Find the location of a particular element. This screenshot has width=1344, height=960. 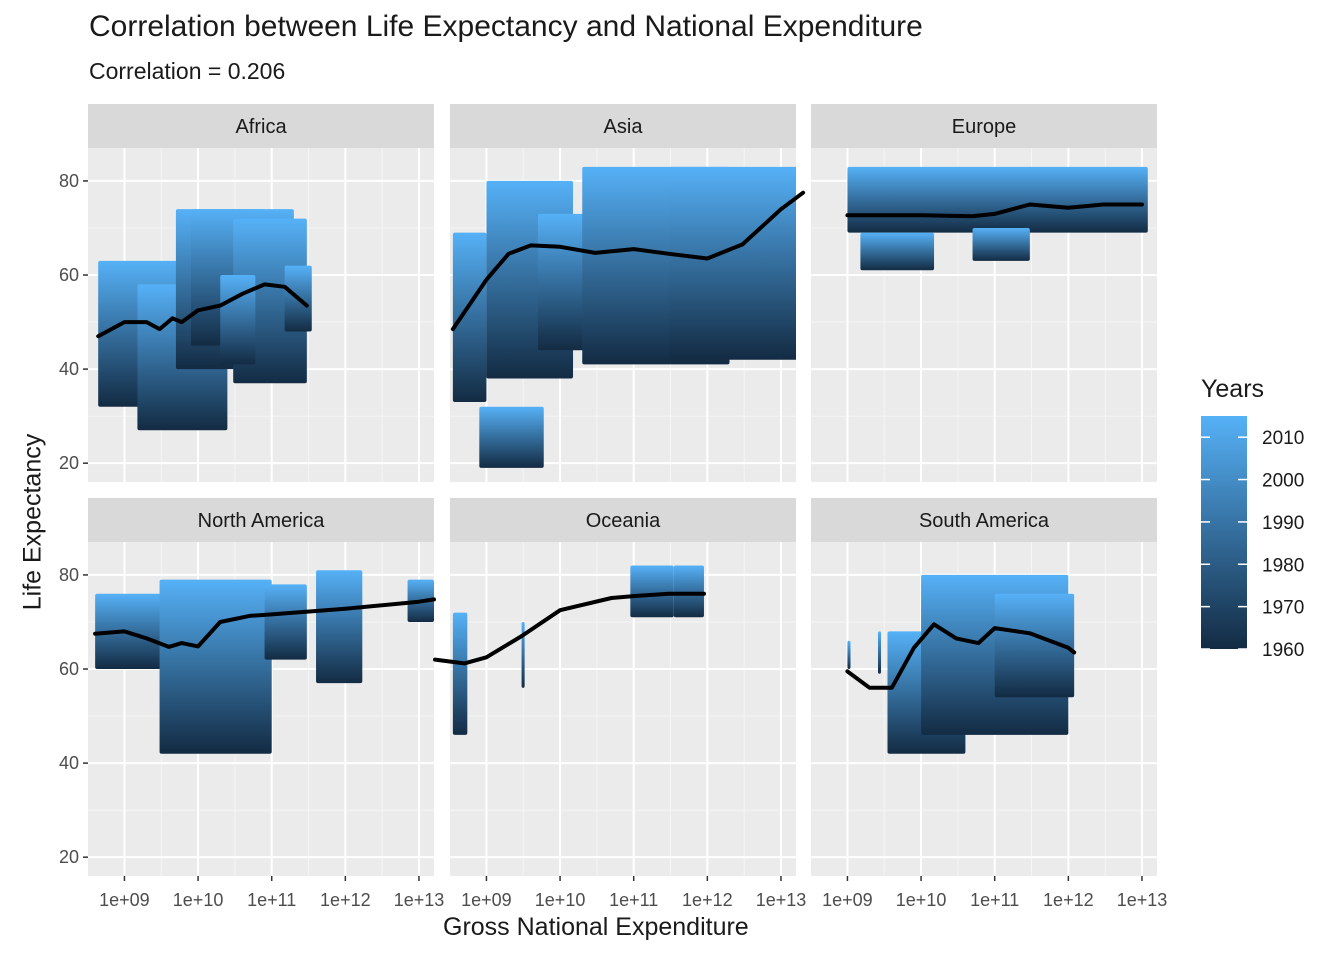

points-south-america is located at coordinates (961, 664).